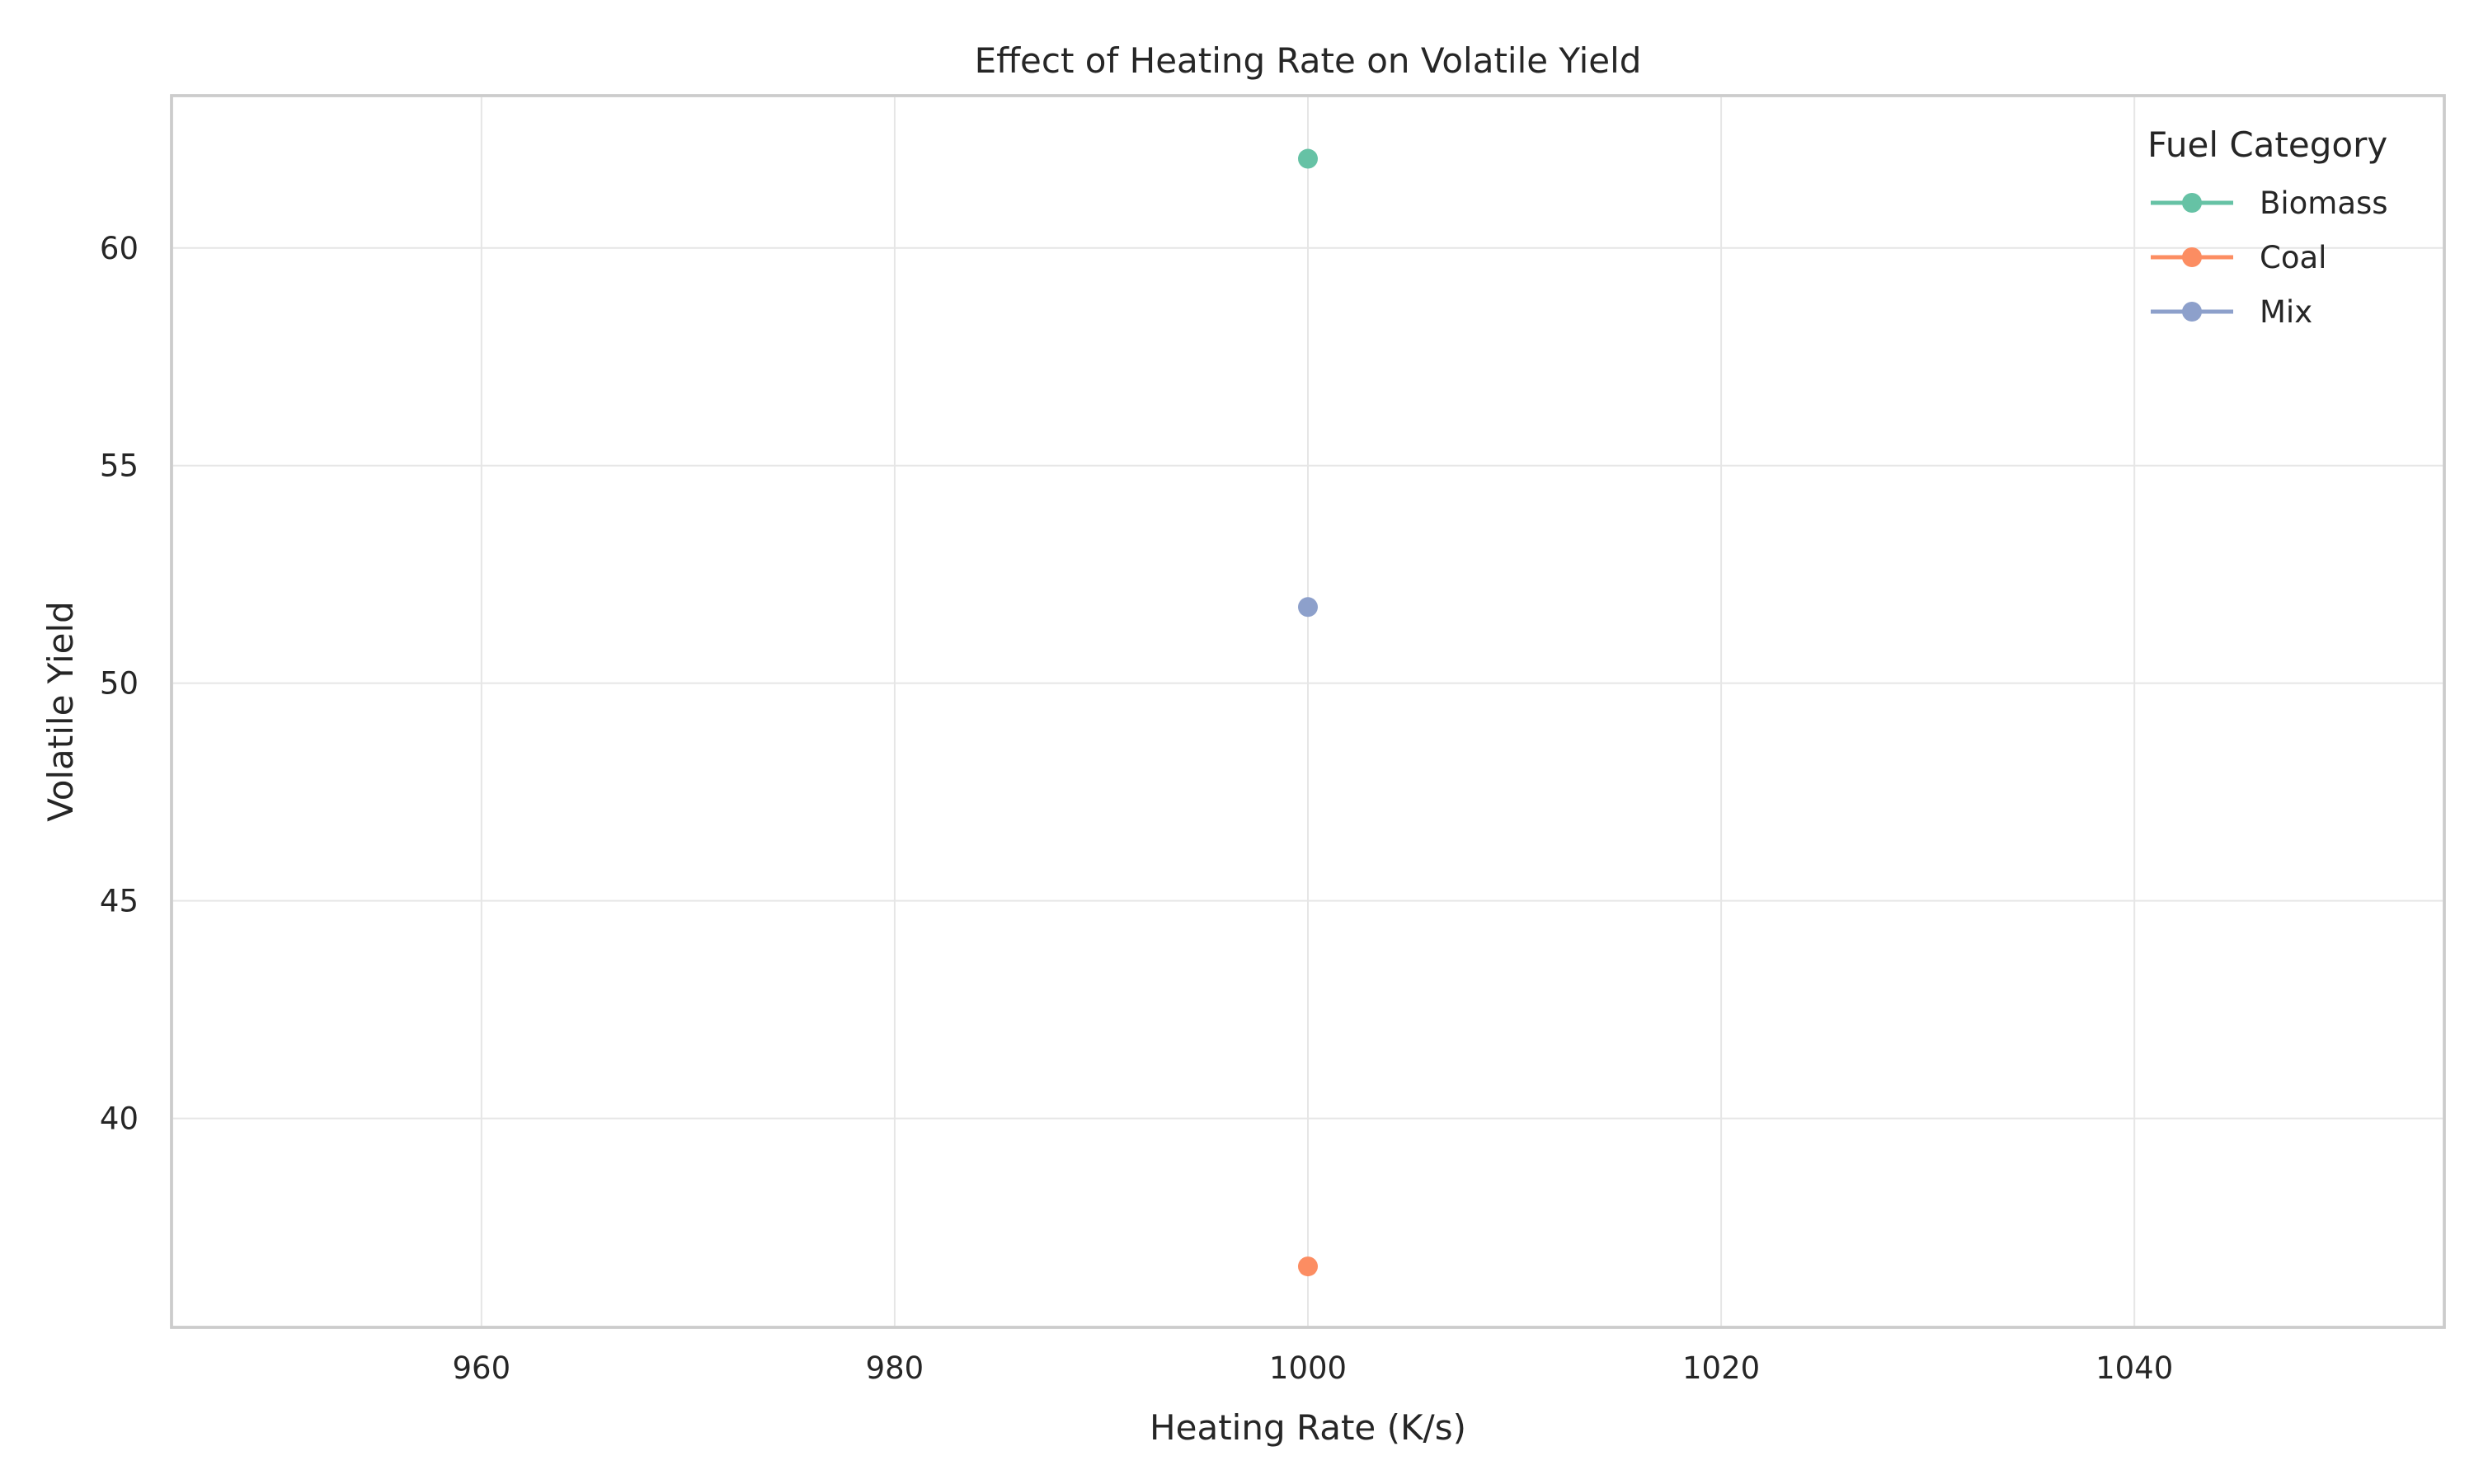 The width and height of the screenshot is (2474, 1484). I want to click on legend: Fuel Category Biomass Coal Mix, so click(2267, 227).